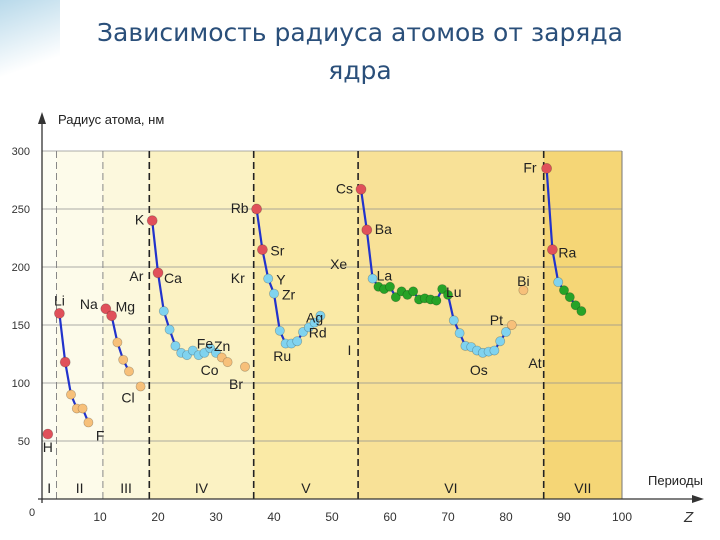 This screenshot has width=720, height=540. Describe the element at coordinates (289, 295) in the screenshot. I see `element-label: Zr` at that location.